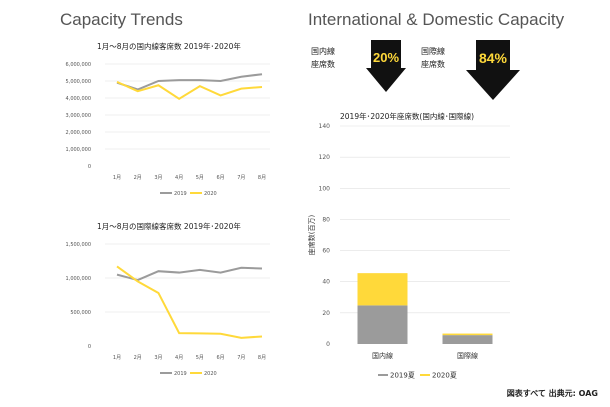 This screenshot has width=610, height=407. Describe the element at coordinates (241, 178) in the screenshot. I see `domestic-x-tick-label: 7月` at that location.